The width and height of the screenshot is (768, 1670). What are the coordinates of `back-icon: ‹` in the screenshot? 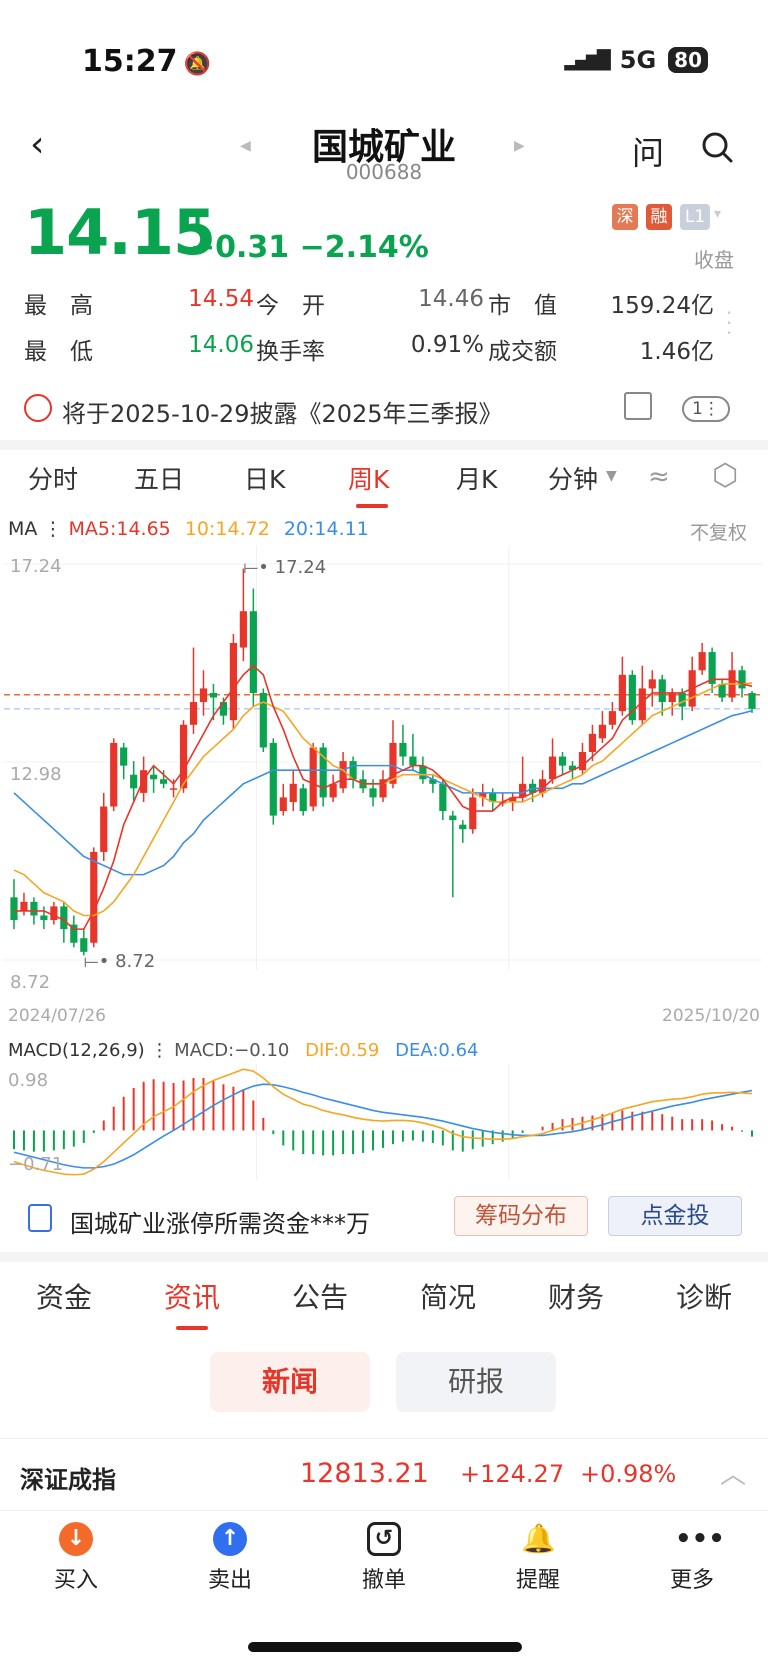 It's located at (37, 144).